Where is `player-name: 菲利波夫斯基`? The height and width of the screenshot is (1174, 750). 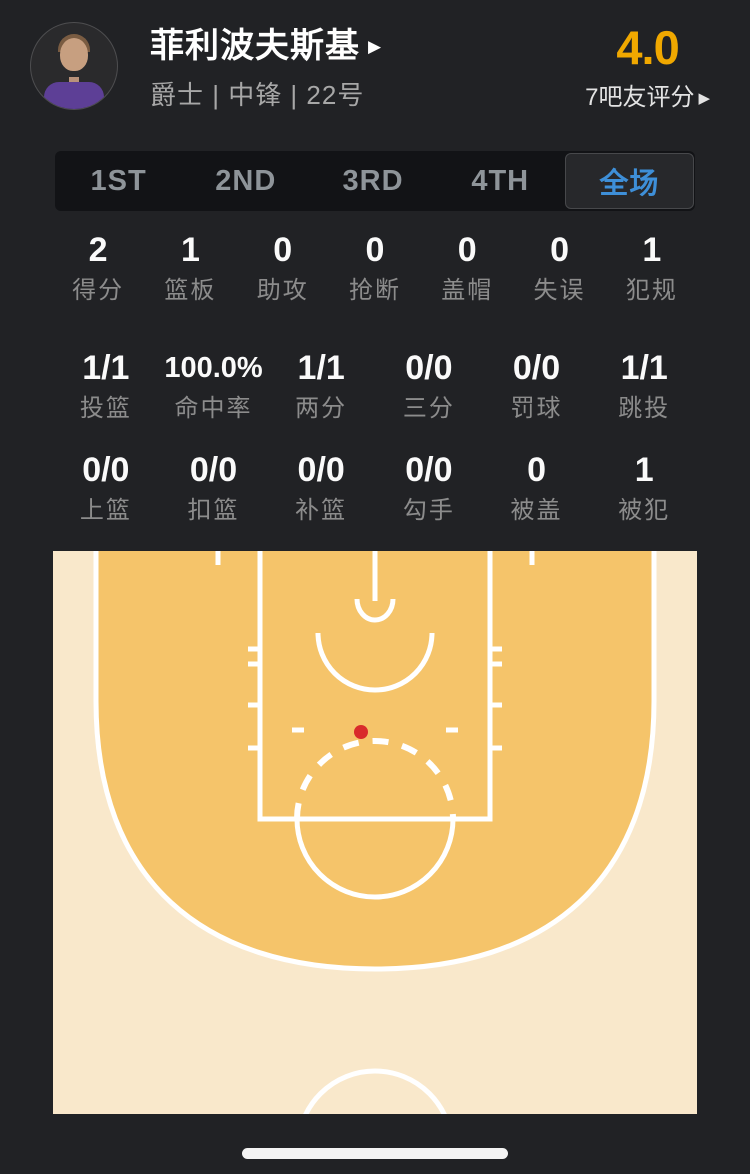 player-name: 菲利波夫斯基 is located at coordinates (255, 46).